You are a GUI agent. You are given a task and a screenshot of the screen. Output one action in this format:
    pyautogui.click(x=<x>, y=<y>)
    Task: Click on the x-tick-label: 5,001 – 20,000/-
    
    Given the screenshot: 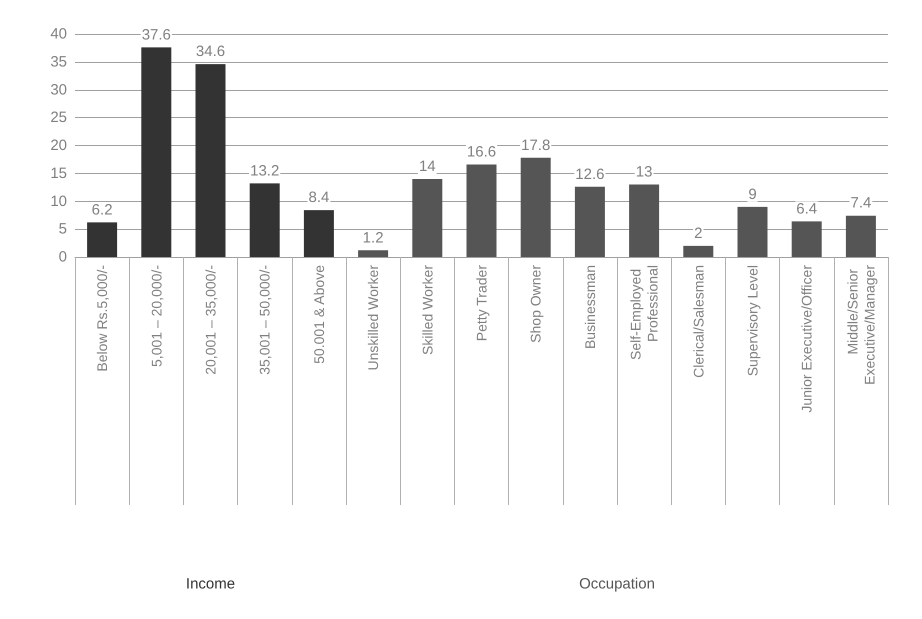 What is the action you would take?
    pyautogui.click(x=156, y=315)
    